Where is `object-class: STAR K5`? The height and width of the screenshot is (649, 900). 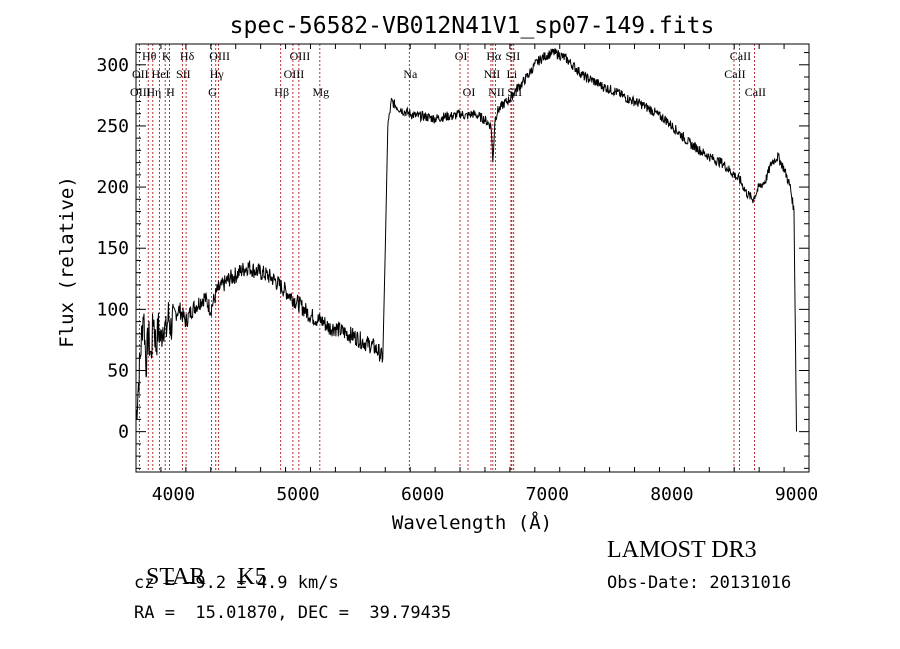
object-class: STAR K5 is located at coordinates (200, 564).